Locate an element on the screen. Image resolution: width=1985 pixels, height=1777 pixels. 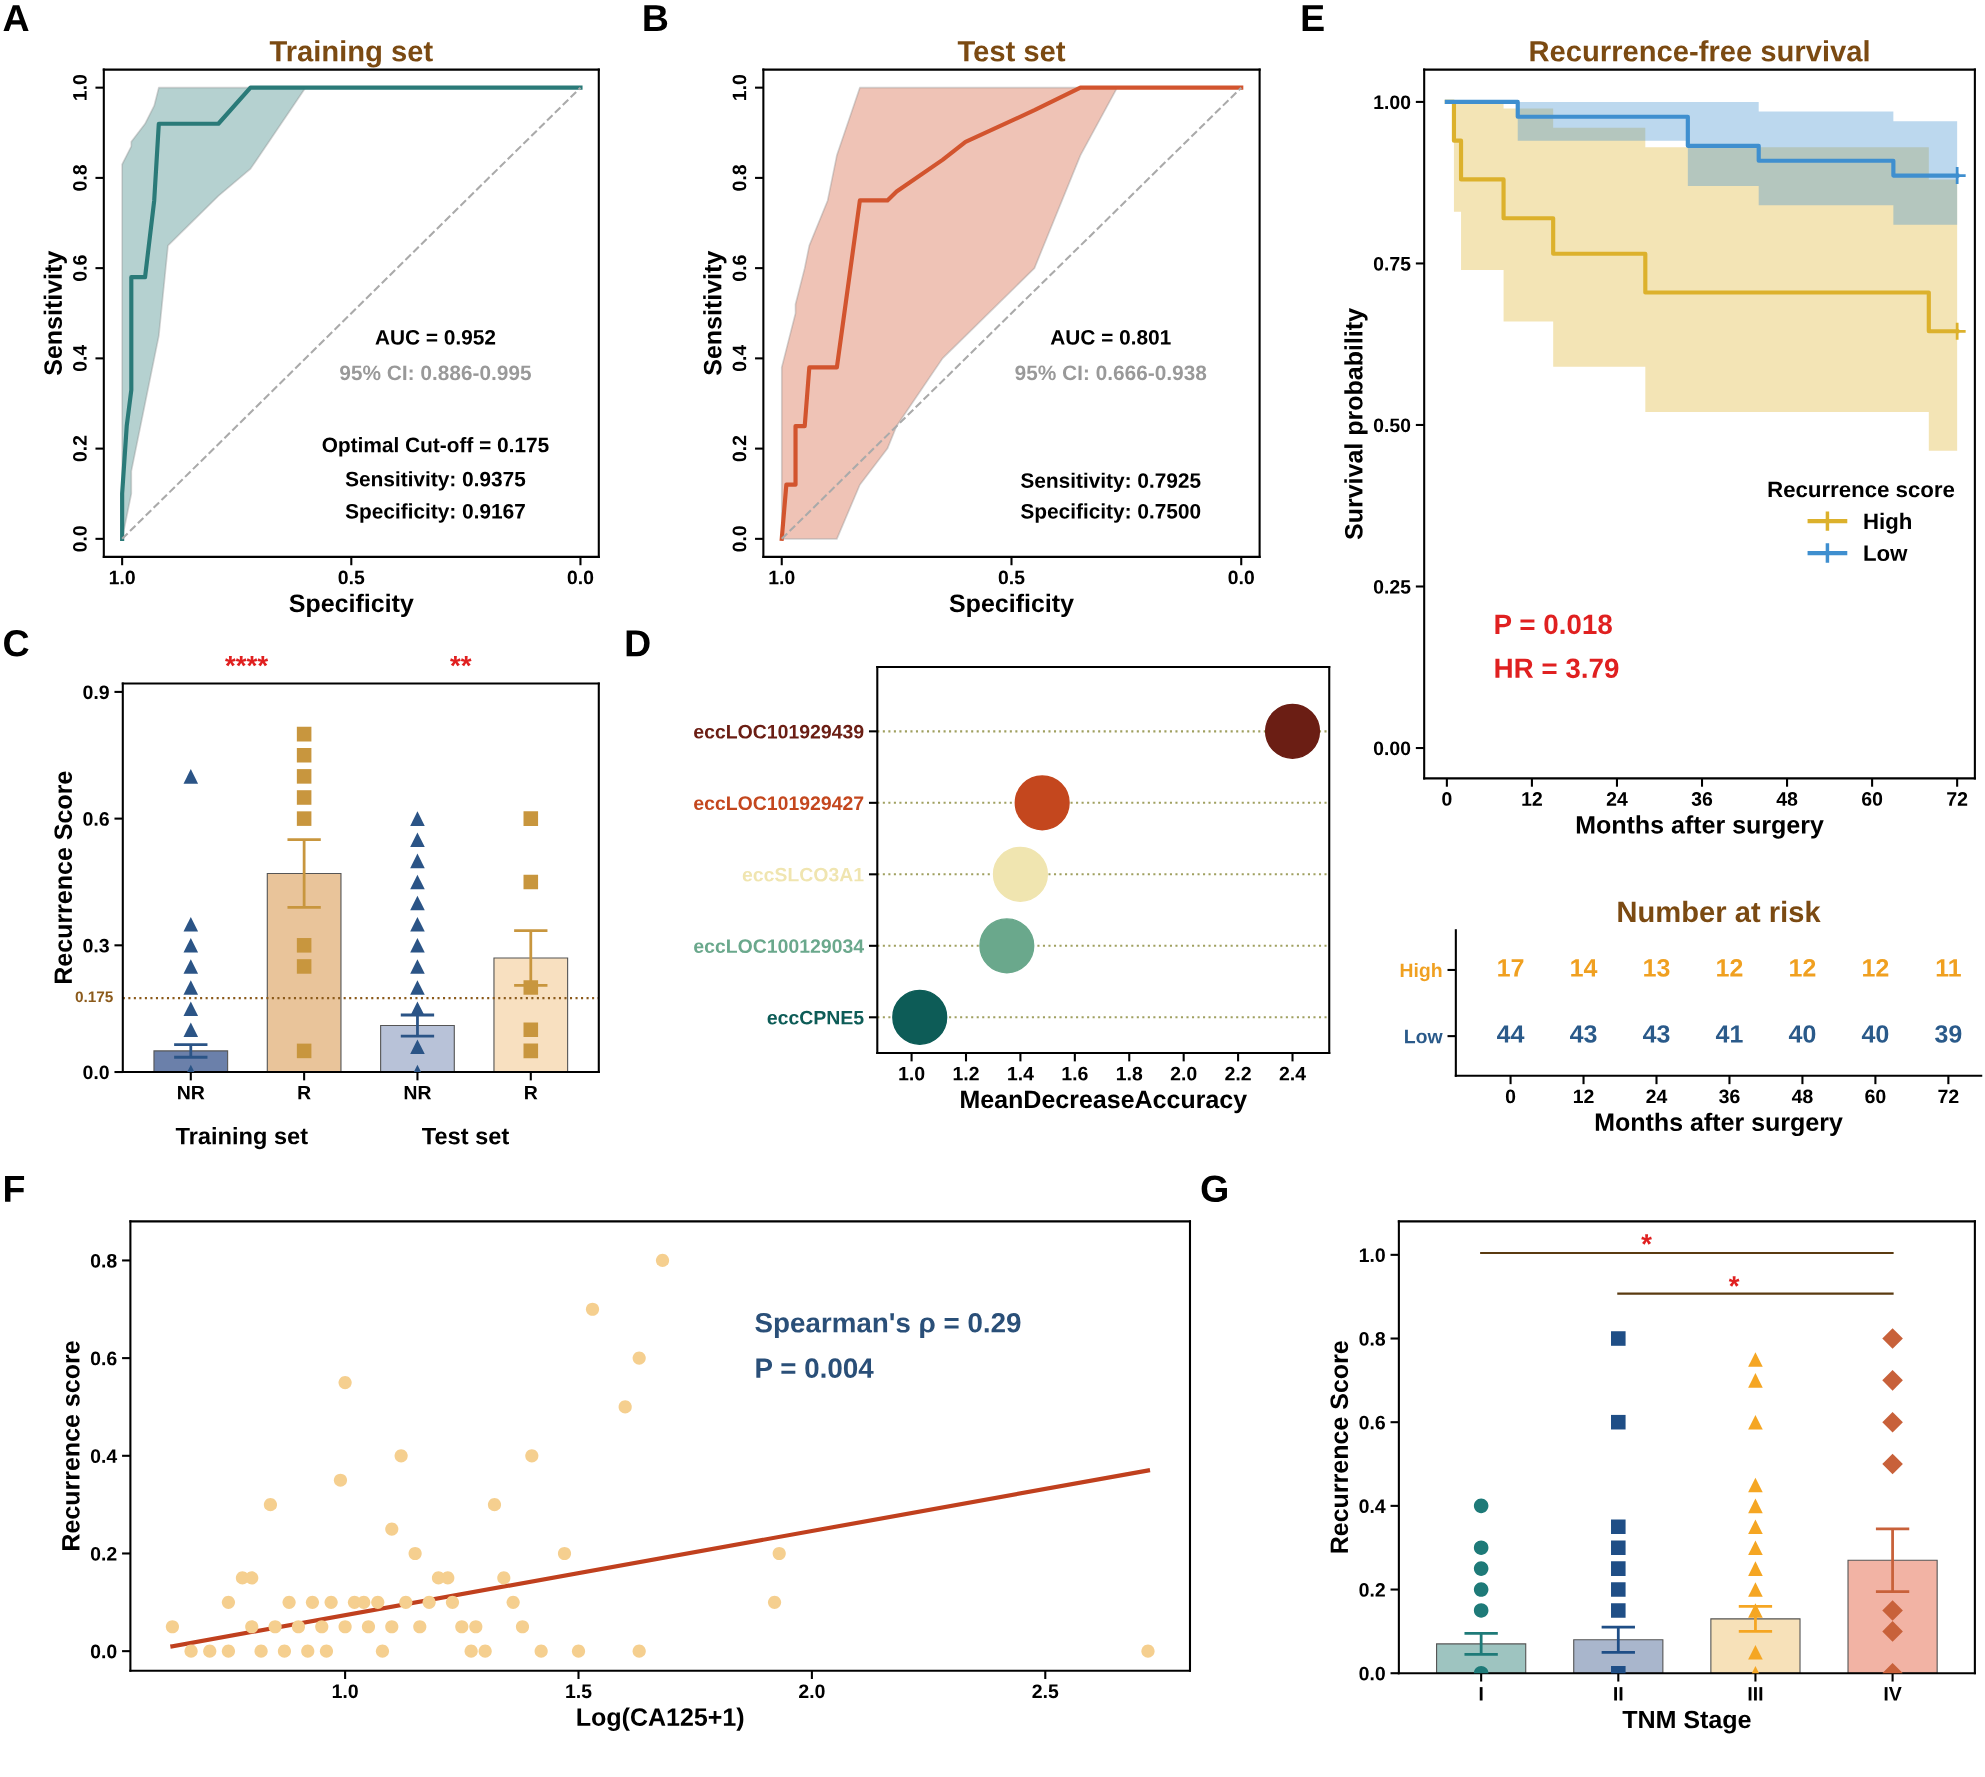
y-tick-label: 0.00 is located at coordinates (1392, 748).